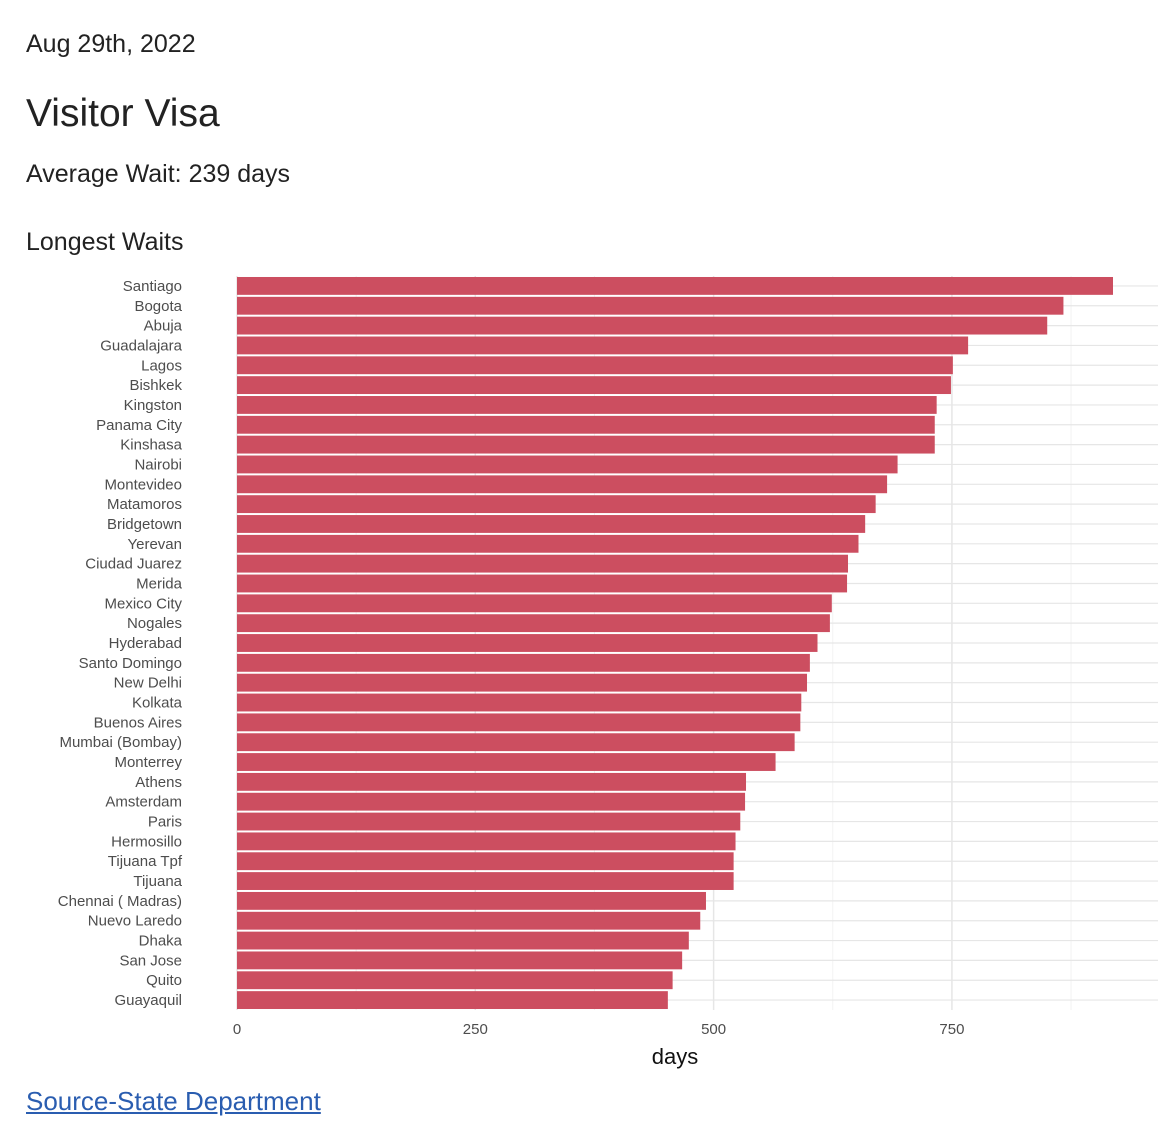 The height and width of the screenshot is (1131, 1170). What do you see at coordinates (153, 405) in the screenshot?
I see `y-tick-label: Kingston` at bounding box center [153, 405].